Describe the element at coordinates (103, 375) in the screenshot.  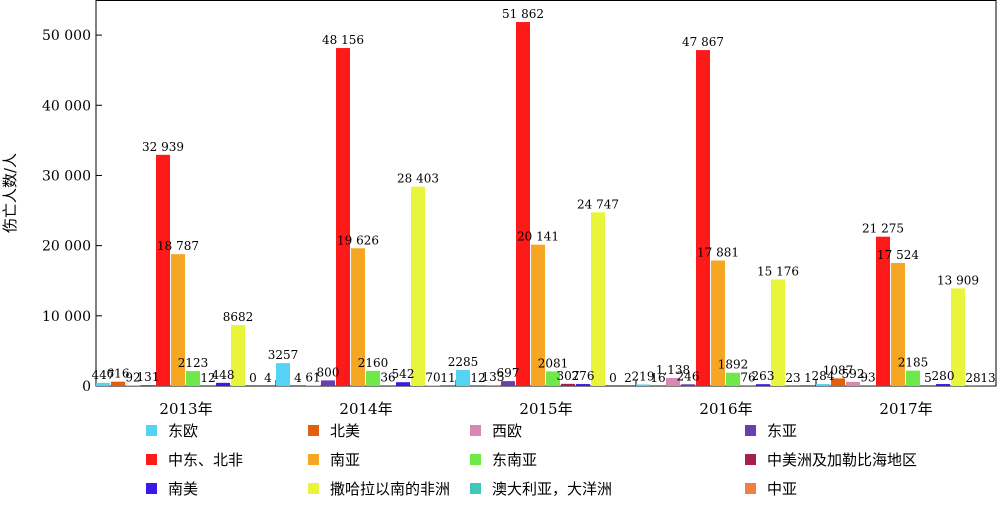
I see `bar-data-label: 447` at that location.